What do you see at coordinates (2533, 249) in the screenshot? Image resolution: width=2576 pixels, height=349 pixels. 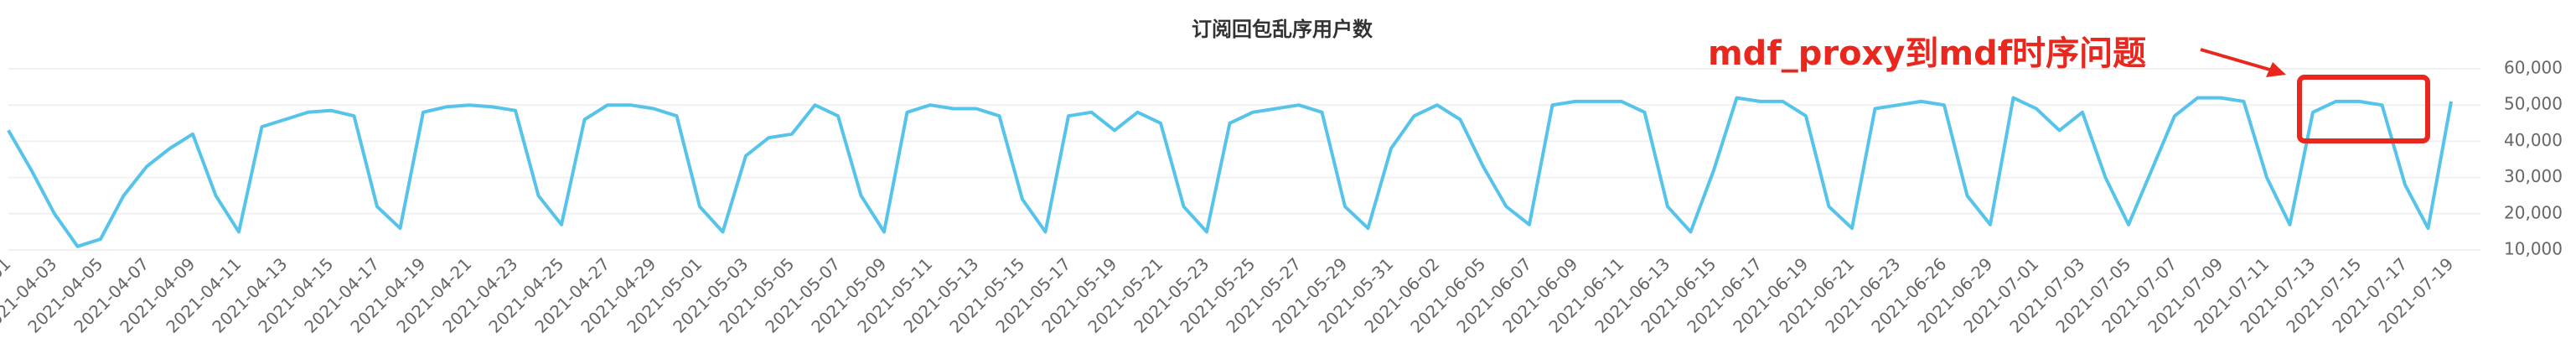 I see `y-tick-label: 10,000` at bounding box center [2533, 249].